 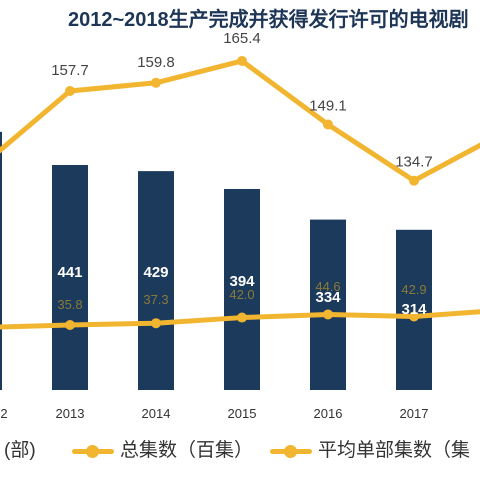 I want to click on bar-2013, so click(x=70, y=277).